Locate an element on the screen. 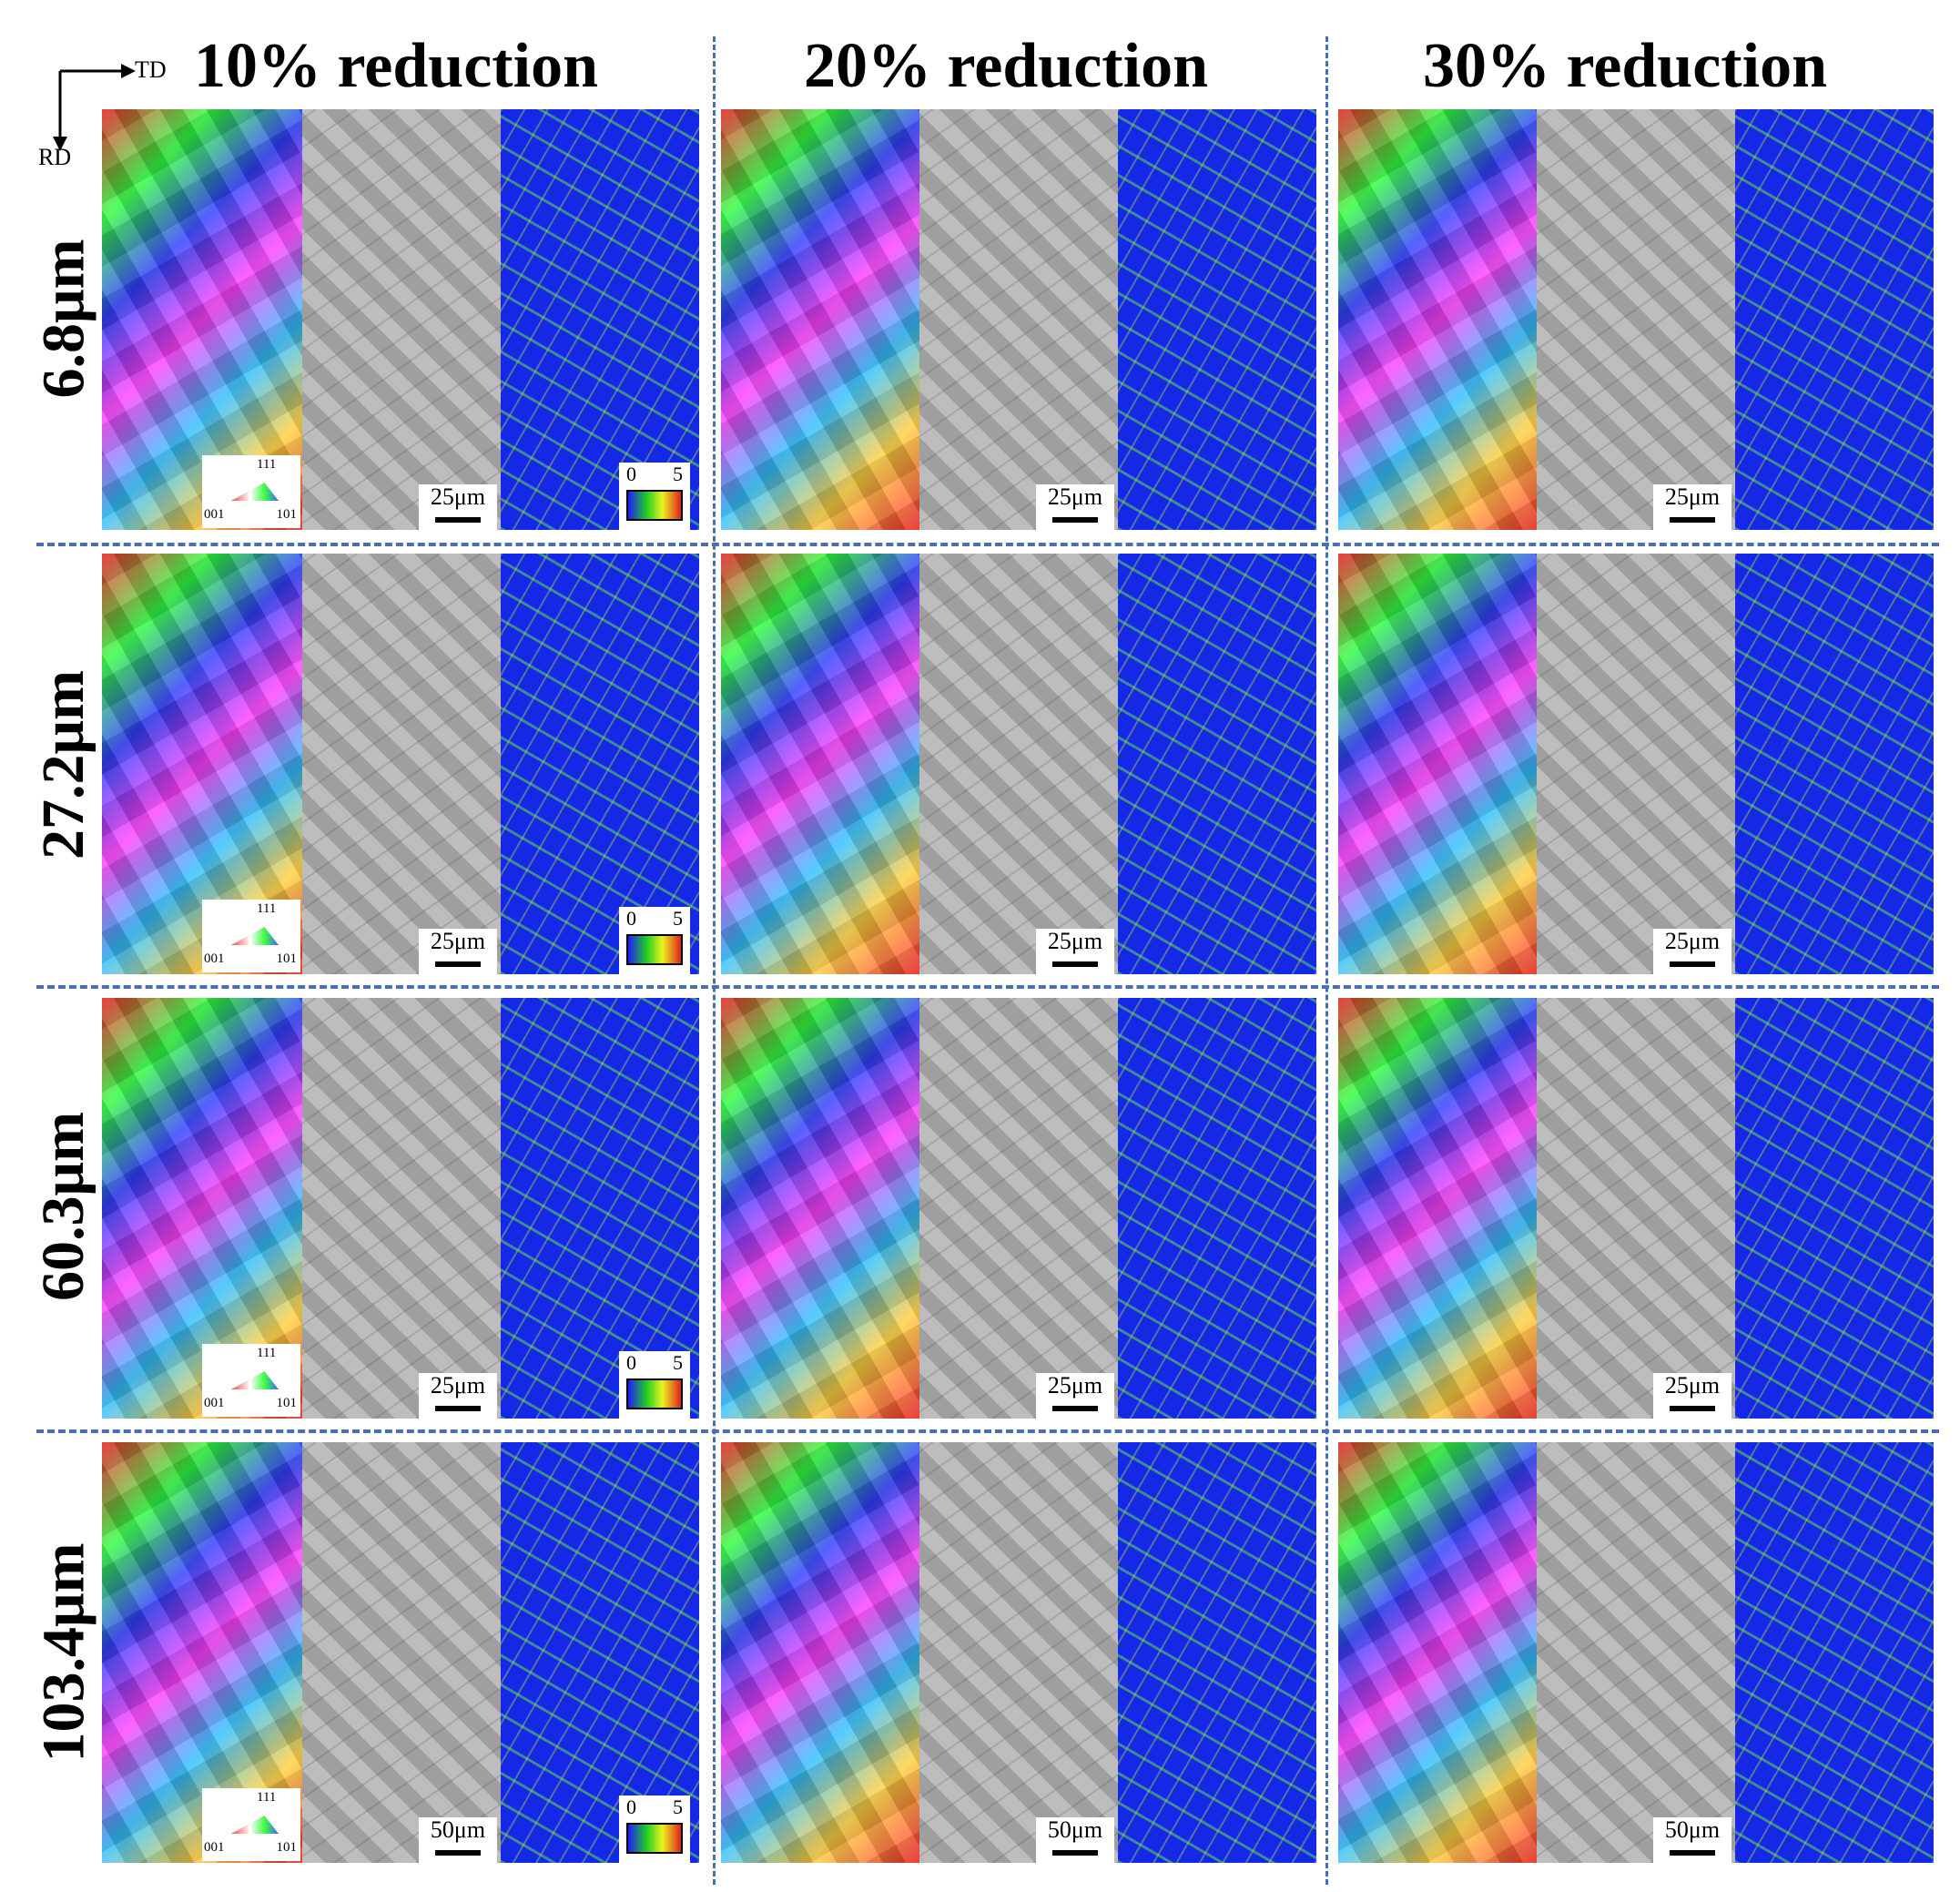  axis-indicator: TD RD is located at coordinates (100, 112).